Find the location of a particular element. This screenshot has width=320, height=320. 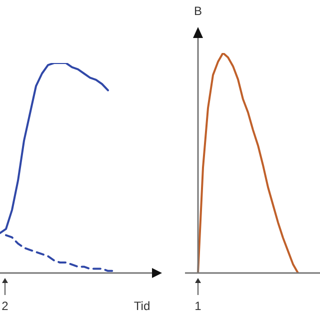

x-axis-title: Tid is located at coordinates (142, 306).